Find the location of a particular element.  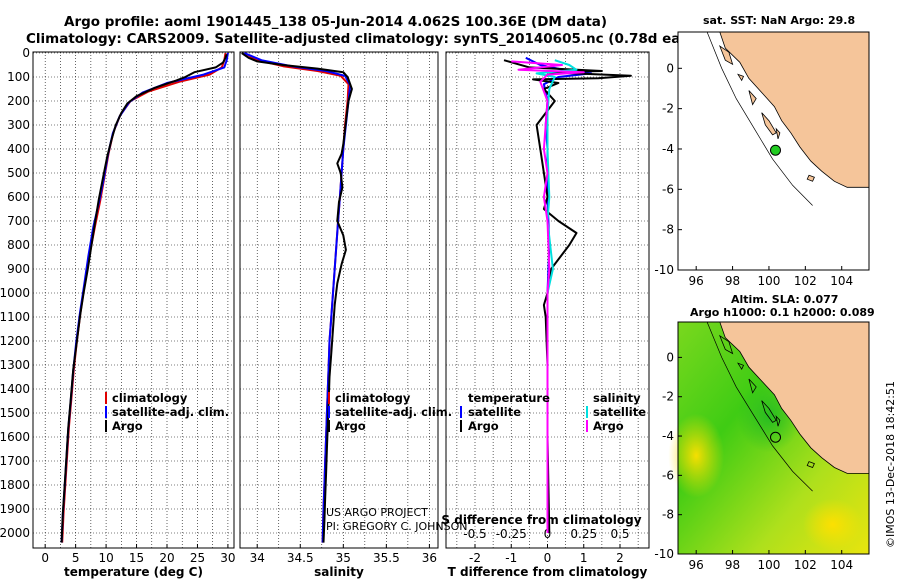

x-tick-label: 35 is located at coordinates (343, 558).